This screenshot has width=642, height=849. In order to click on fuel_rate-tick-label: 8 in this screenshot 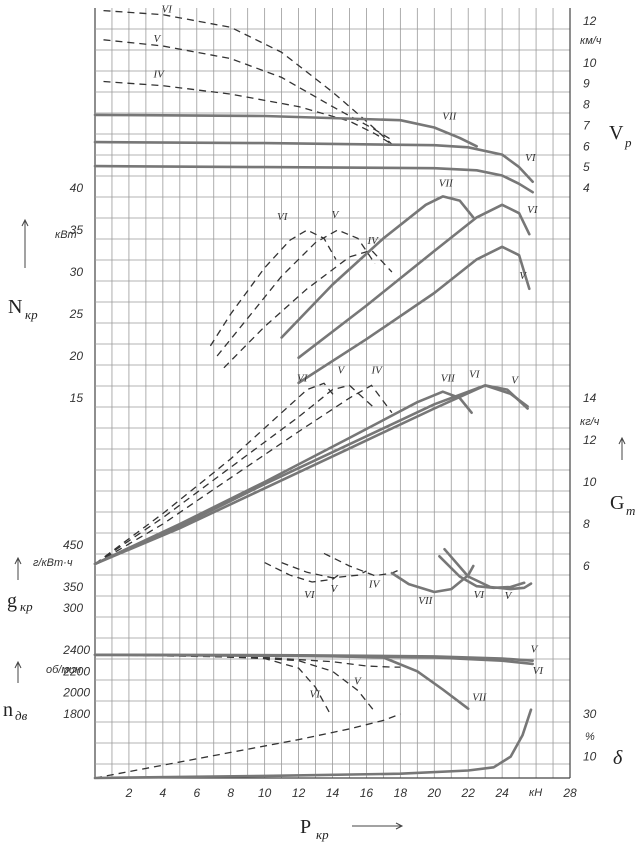, I will do `click(586, 524)`.